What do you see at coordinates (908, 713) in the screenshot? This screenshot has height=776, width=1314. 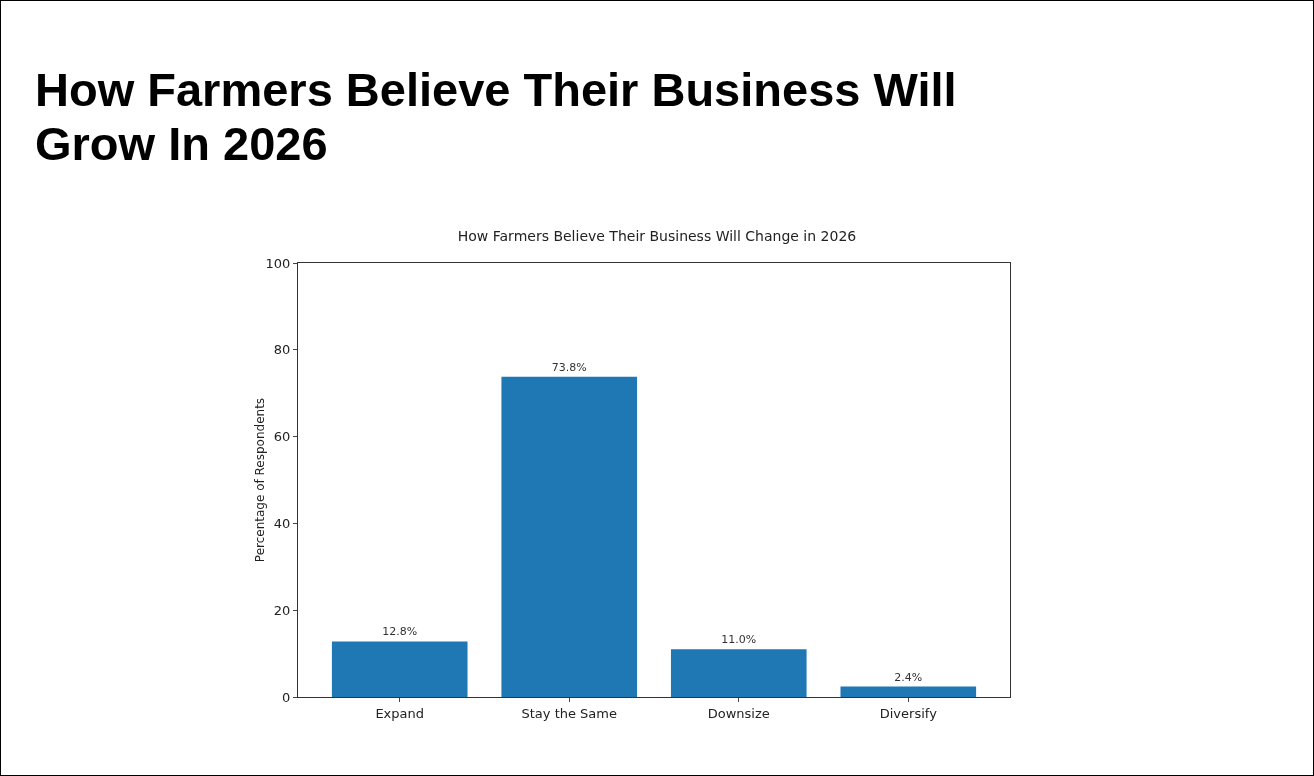 I see `x-tick-label: Diversify` at bounding box center [908, 713].